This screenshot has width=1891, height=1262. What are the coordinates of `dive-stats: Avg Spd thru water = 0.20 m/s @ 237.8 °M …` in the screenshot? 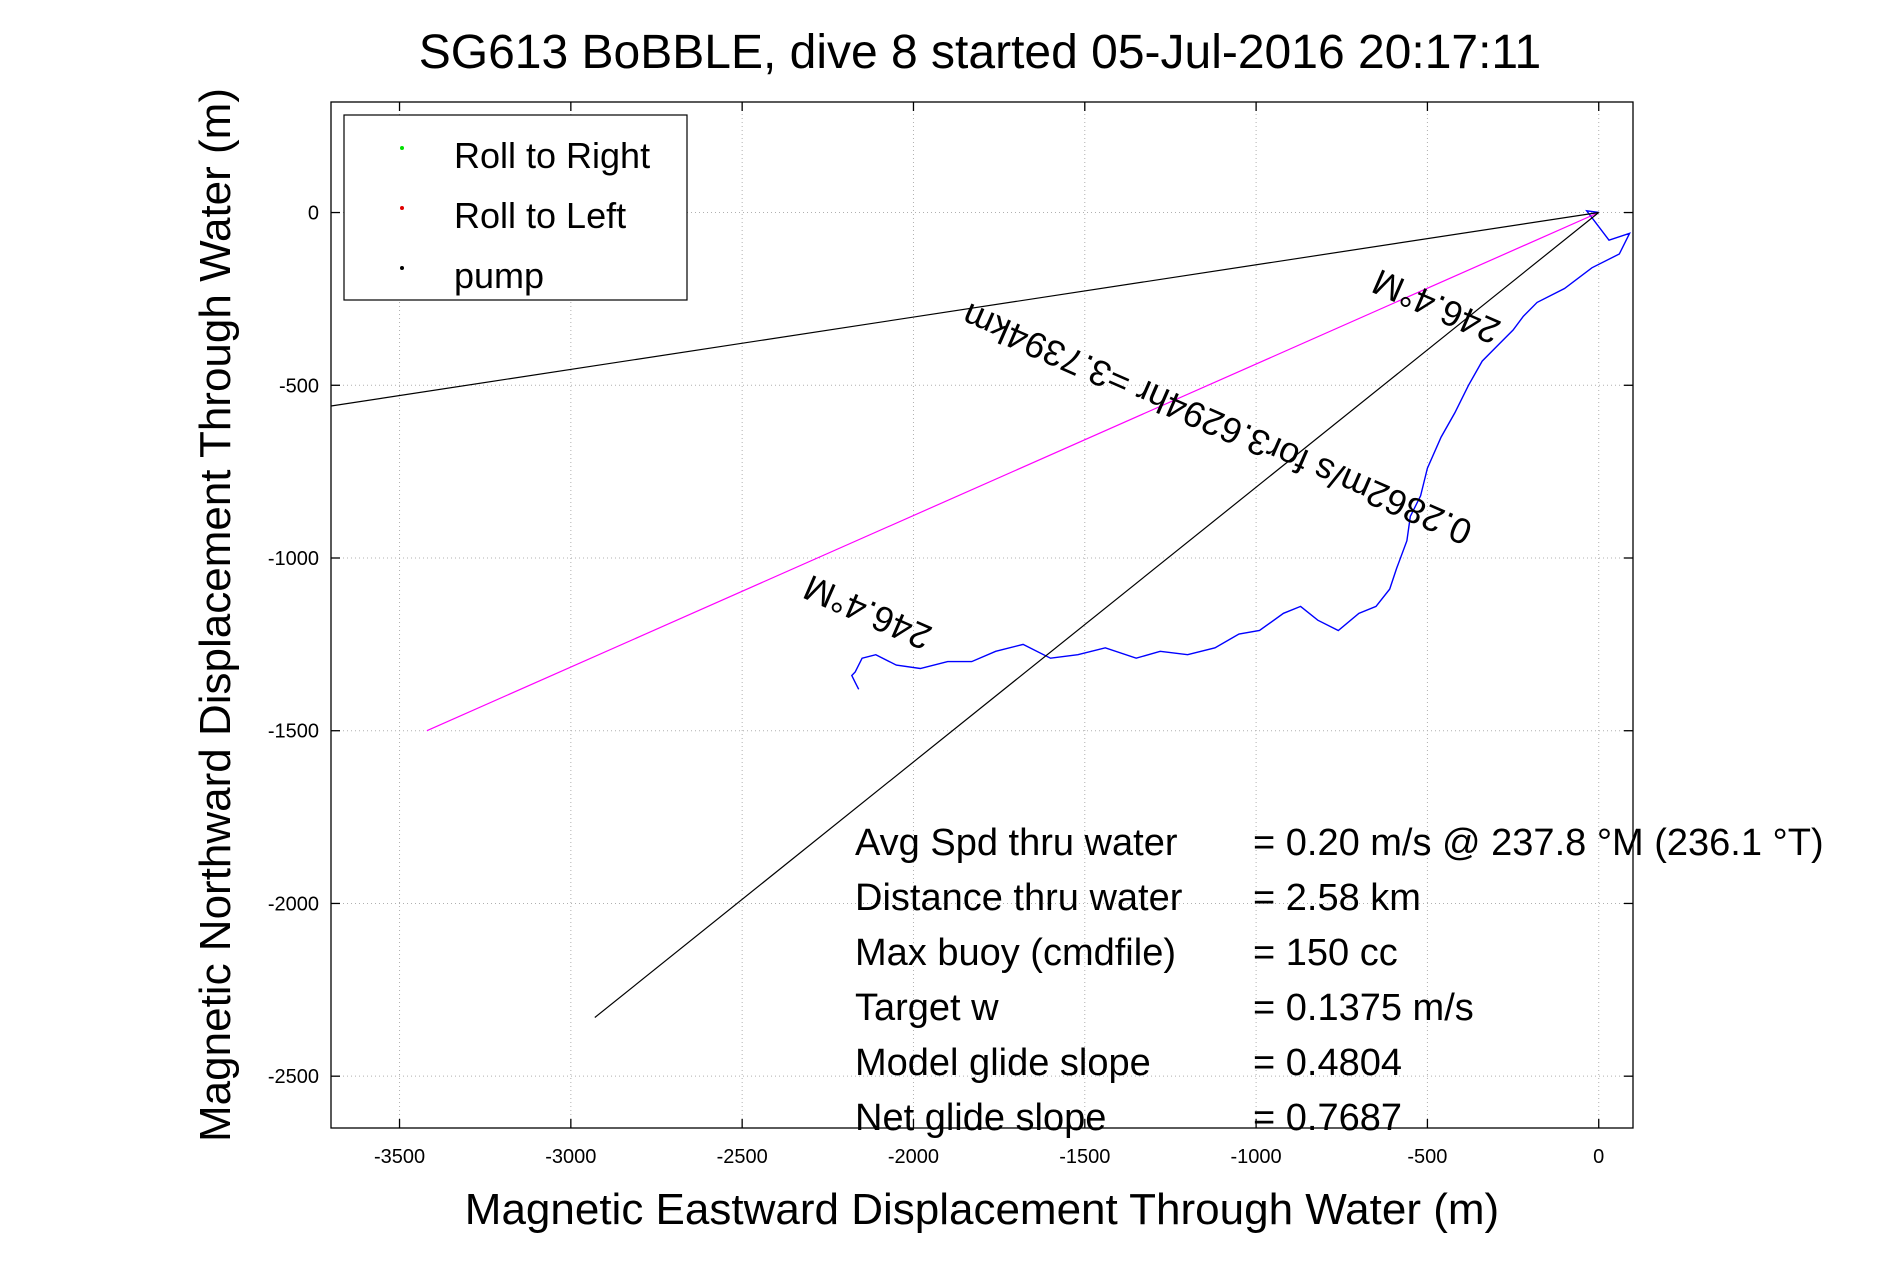 It's located at (1339, 980).